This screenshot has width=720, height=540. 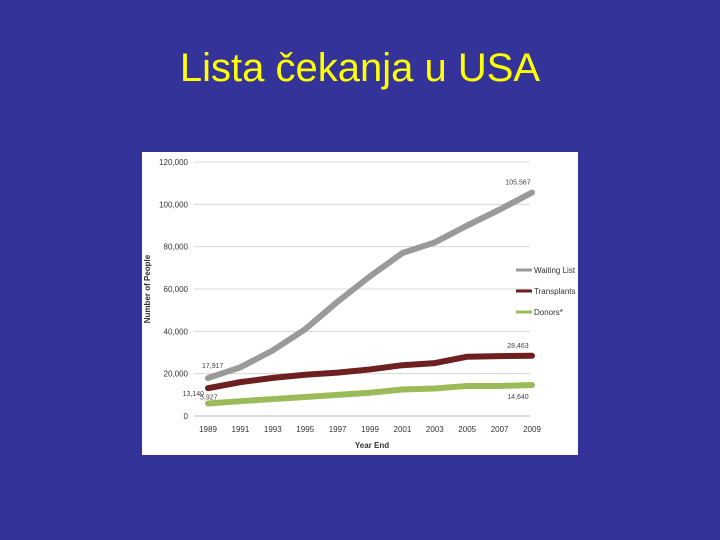 I want to click on y-tick-label: 100,000, so click(x=173, y=204).